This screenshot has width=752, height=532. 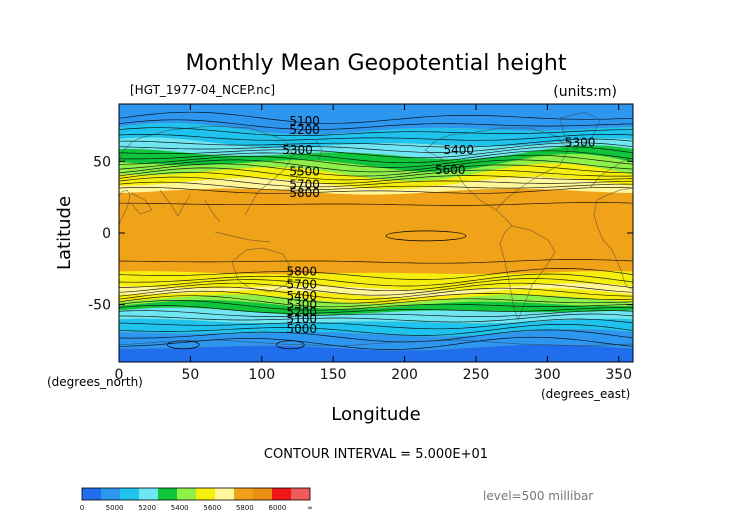 I want to click on y-axis-label: Latitude, so click(x=64, y=233).